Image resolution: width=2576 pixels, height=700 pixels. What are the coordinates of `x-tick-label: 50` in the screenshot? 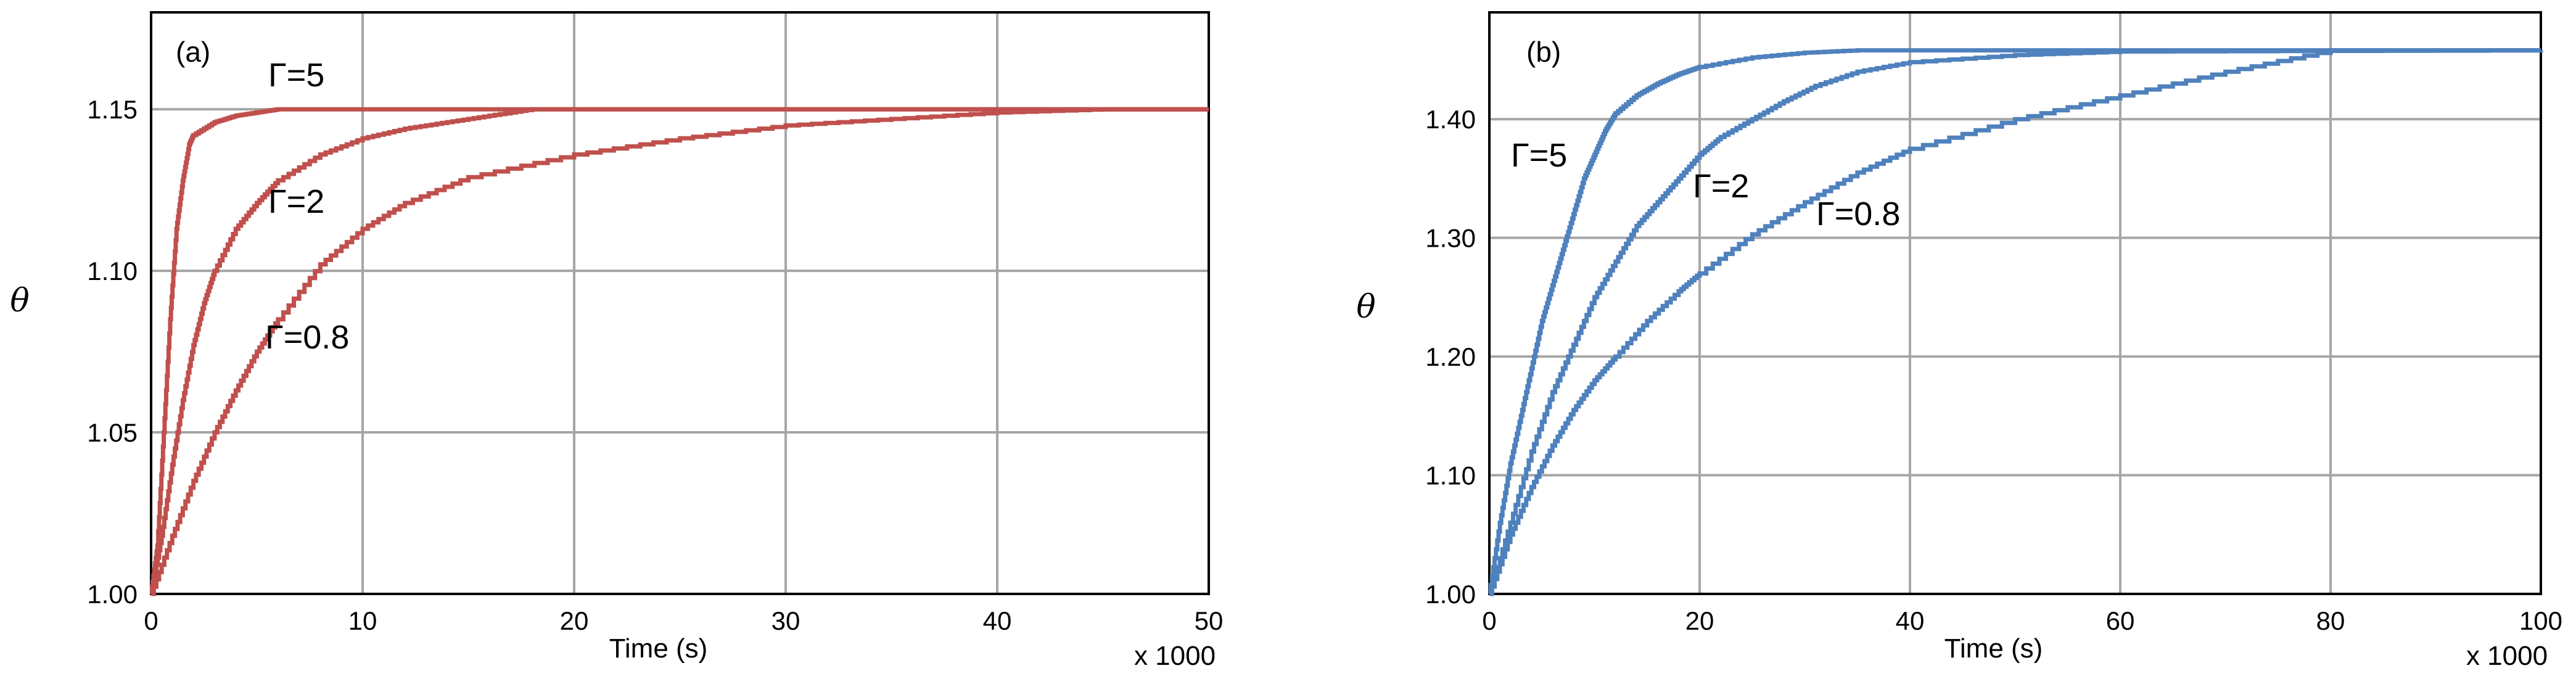 It's located at (1209, 620).